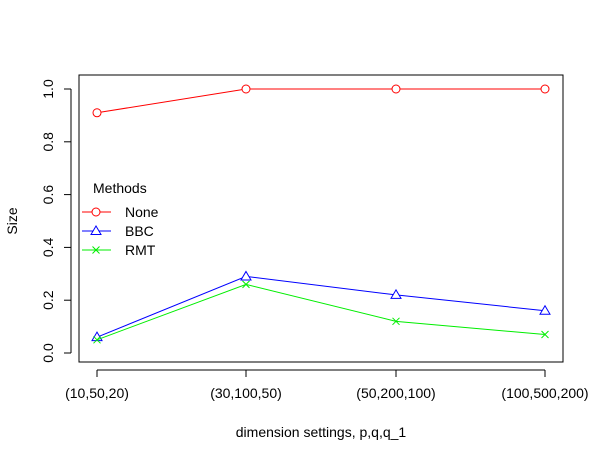  Describe the element at coordinates (56, 221) in the screenshot. I see `y-axis: 0.0 0.2 0.4 0.6 0.8 1.0` at that location.